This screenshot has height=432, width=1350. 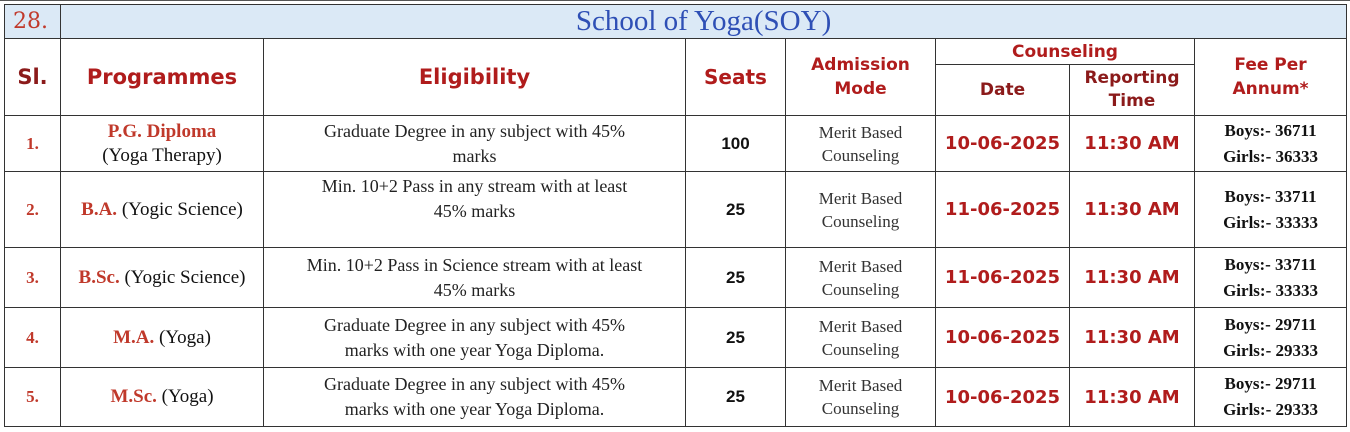 I want to click on row-fee: Boys:- 33711 Girls:- 33333, so click(x=1270, y=209).